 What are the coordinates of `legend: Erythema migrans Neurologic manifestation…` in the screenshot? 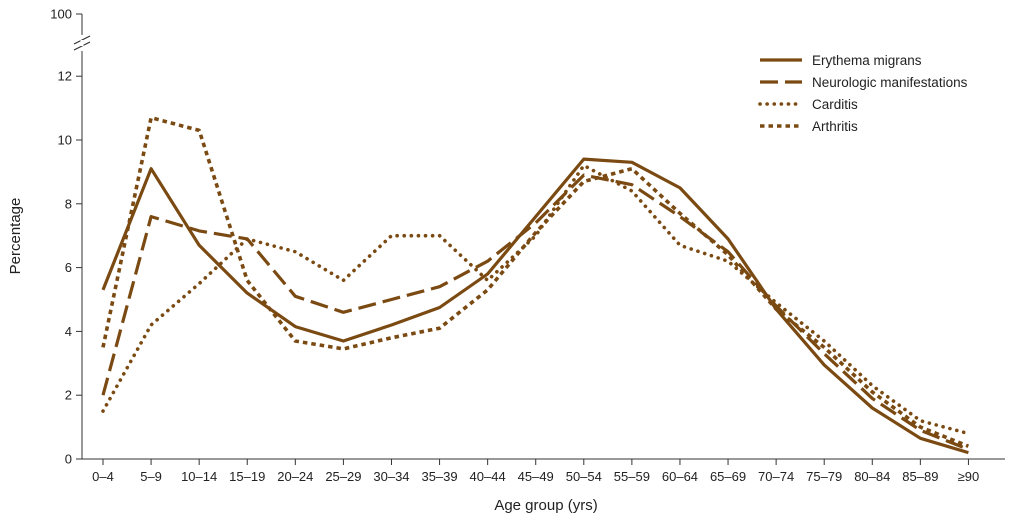 It's located at (863, 93).